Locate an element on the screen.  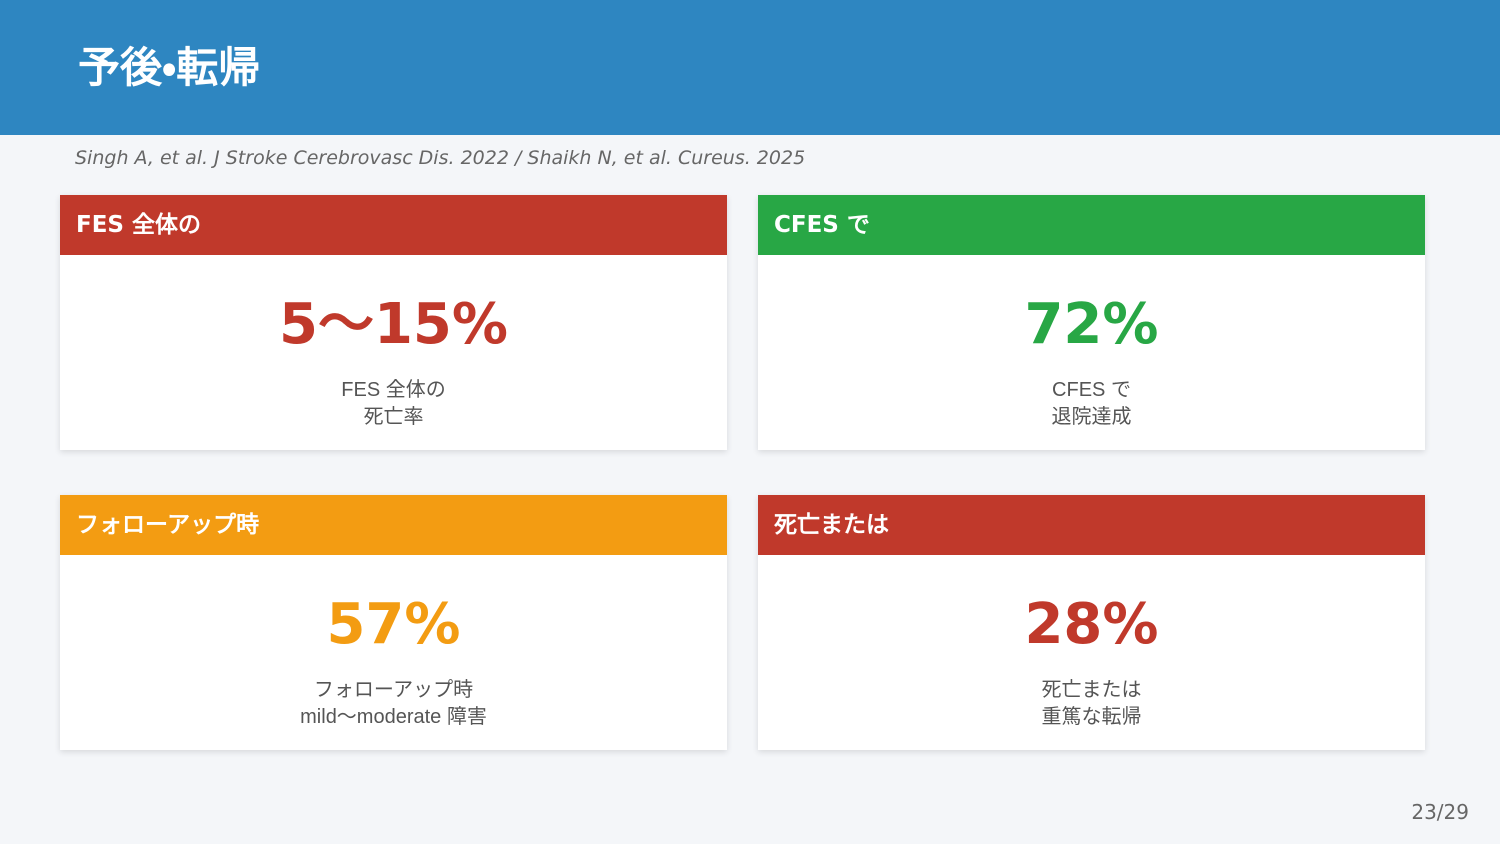
page-number: 23/29 is located at coordinates (1440, 812).